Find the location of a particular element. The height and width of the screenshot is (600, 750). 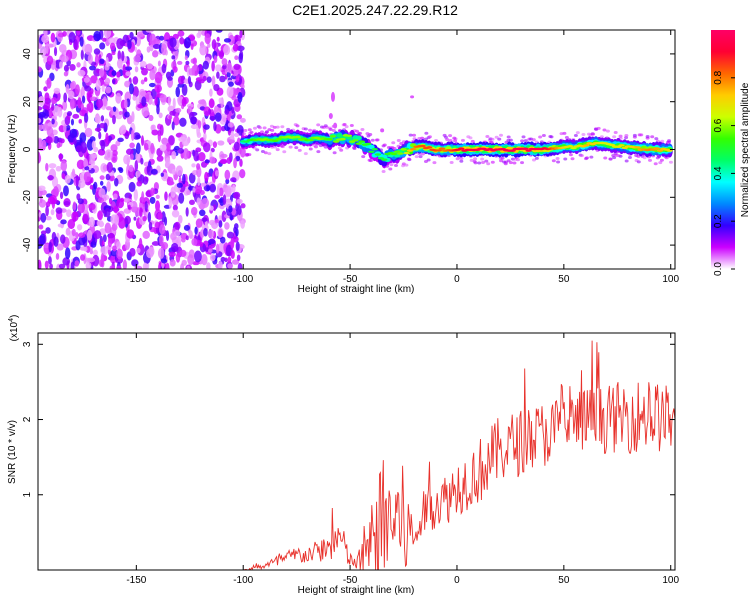

chart-title: C2E1.2025.247.22.29.R12 is located at coordinates (375, 10).